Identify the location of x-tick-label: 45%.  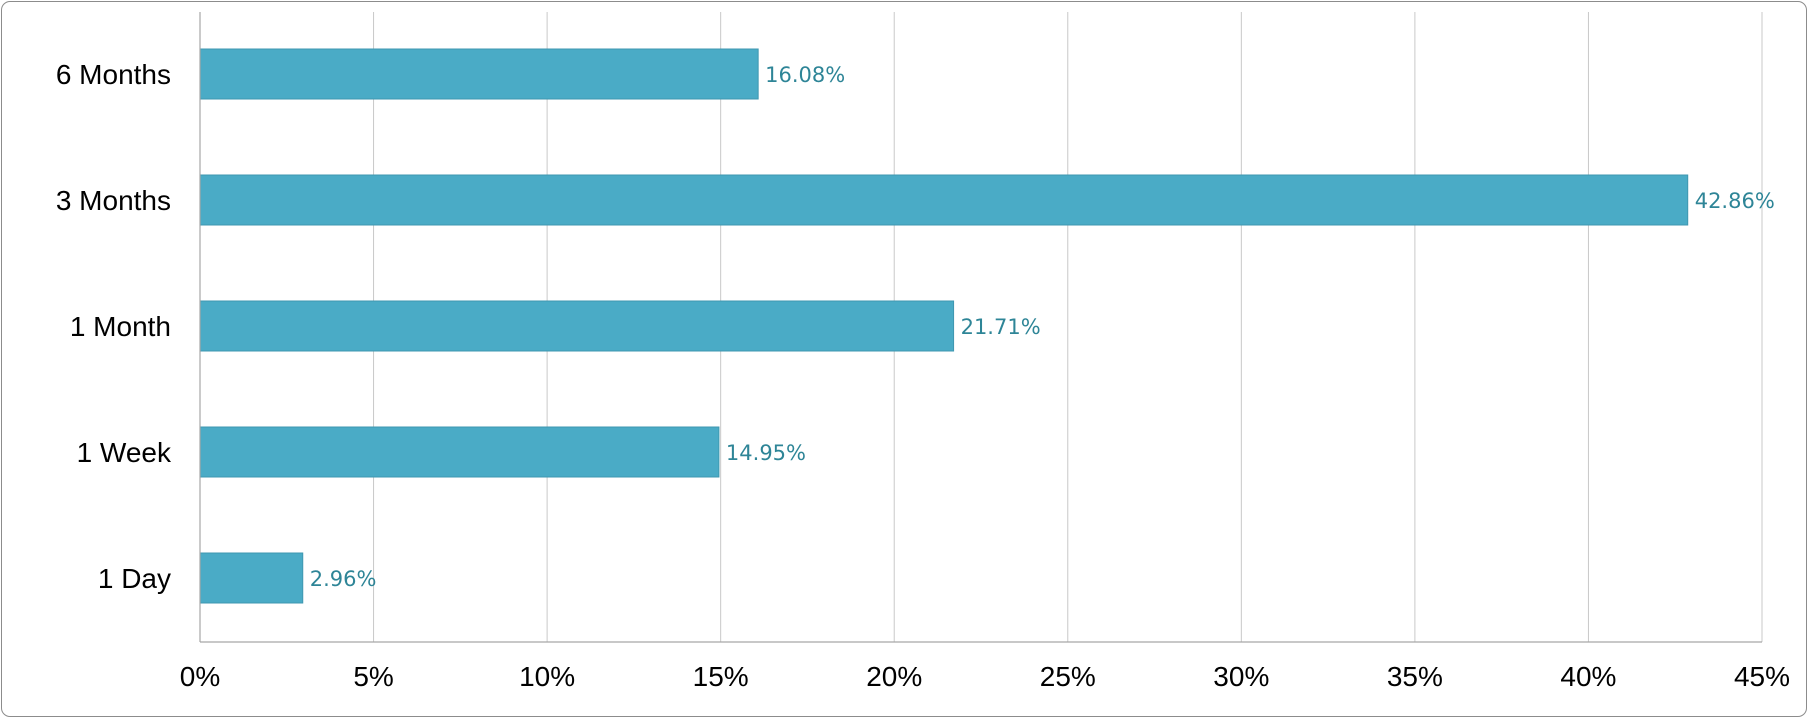
(1762, 676).